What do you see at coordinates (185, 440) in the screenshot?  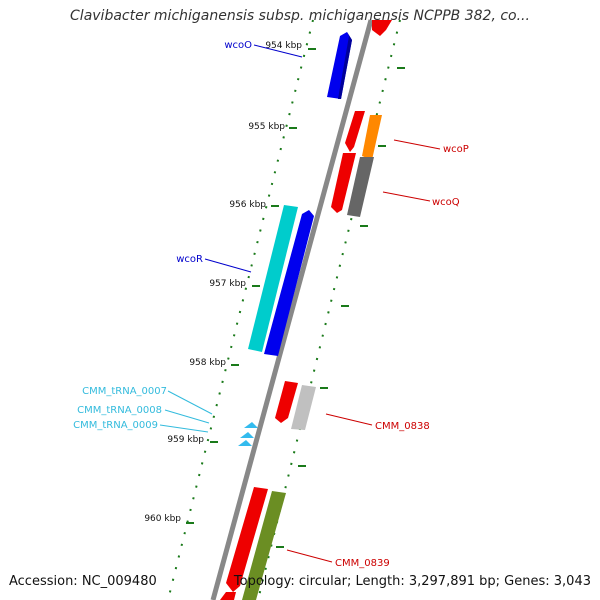 I see `tick-label-959: 959 kbp` at bounding box center [185, 440].